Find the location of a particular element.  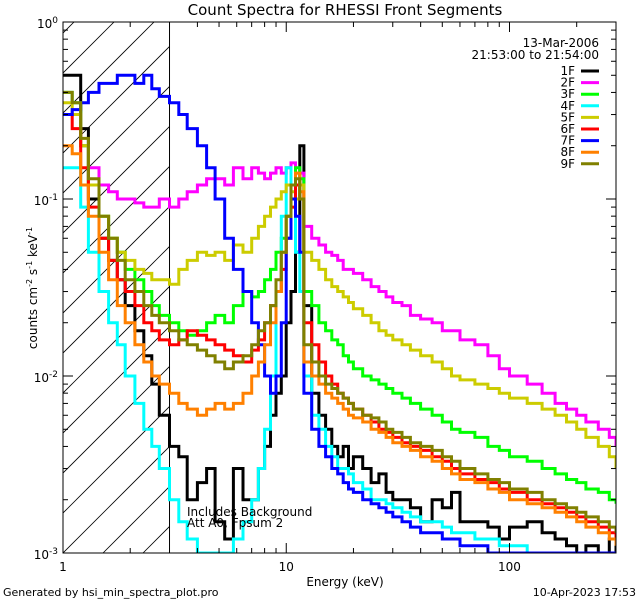

legend-label-3F: 3F is located at coordinates (567, 94).